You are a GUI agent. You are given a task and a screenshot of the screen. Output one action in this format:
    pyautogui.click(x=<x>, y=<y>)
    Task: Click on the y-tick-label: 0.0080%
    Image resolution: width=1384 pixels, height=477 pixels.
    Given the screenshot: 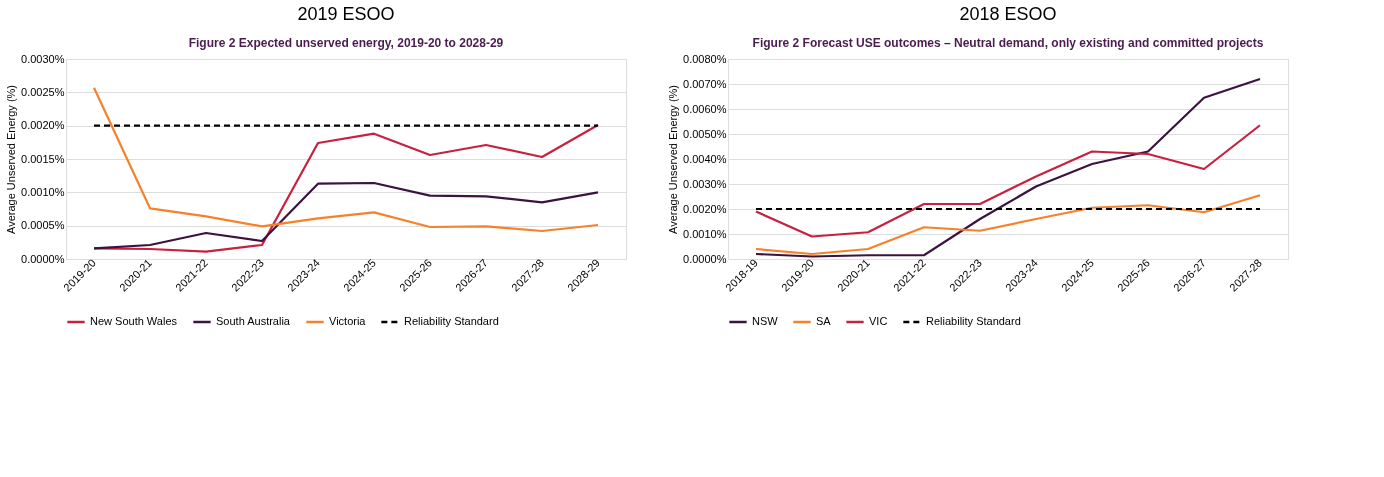 What is the action you would take?
    pyautogui.click(x=705, y=58)
    